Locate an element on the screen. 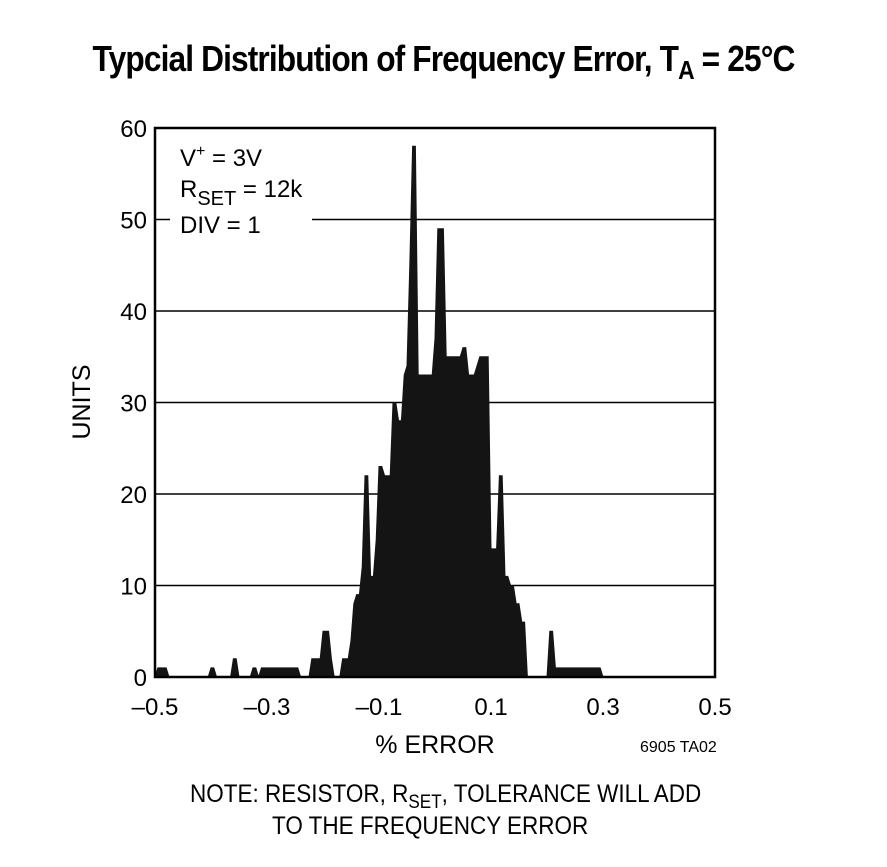 This screenshot has width=887, height=867. title-subscript: A is located at coordinates (686, 70).